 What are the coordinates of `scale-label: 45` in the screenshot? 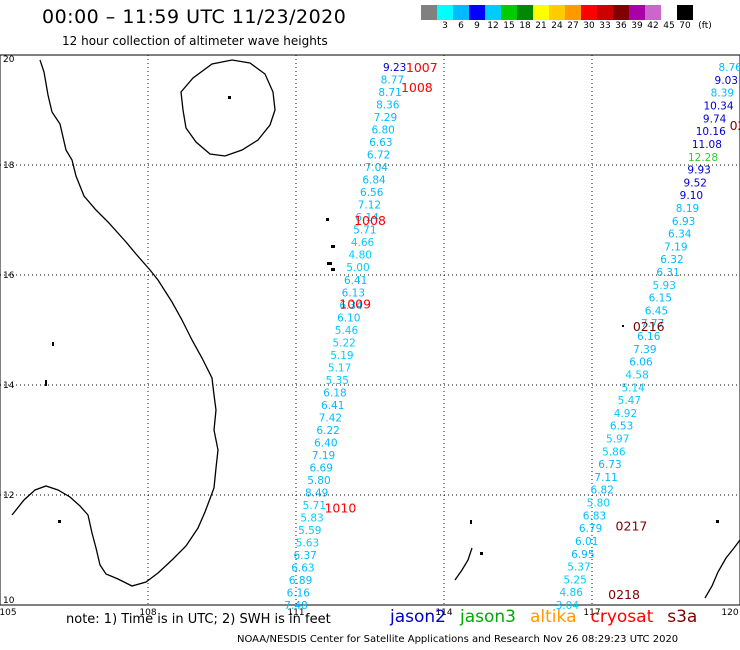 It's located at (669, 26).